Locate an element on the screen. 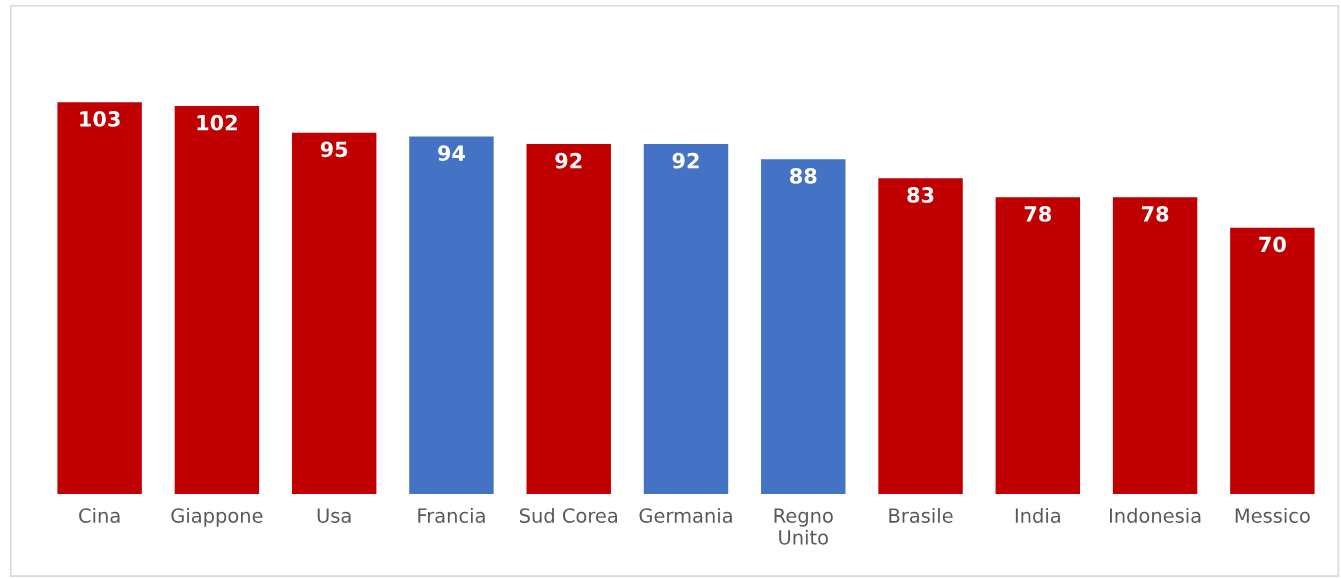  data-label: 95 is located at coordinates (334, 149).